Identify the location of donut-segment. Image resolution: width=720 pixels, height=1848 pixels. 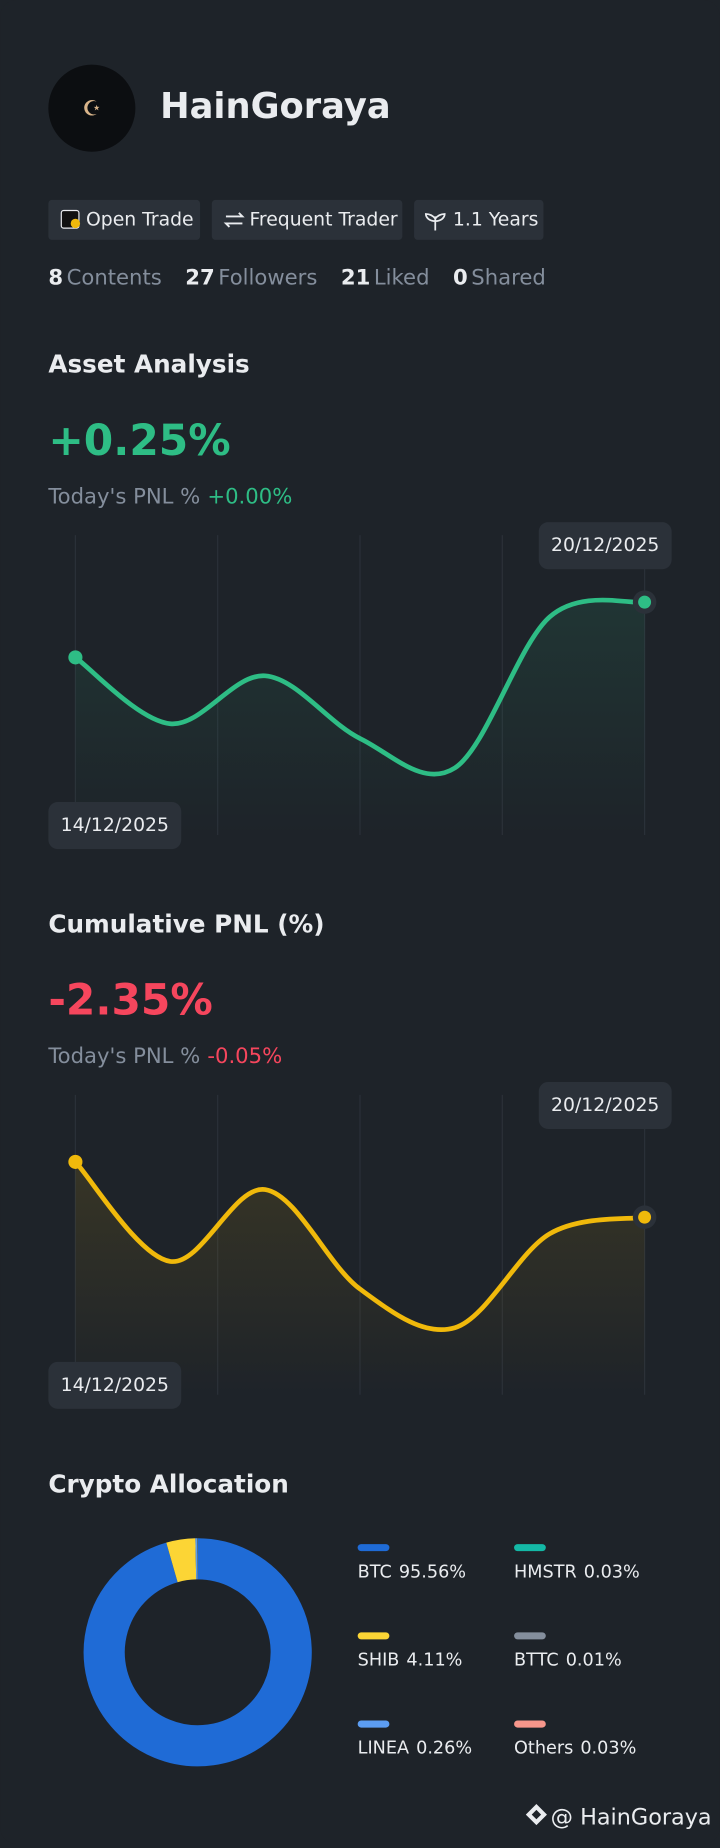
(184, 1561).